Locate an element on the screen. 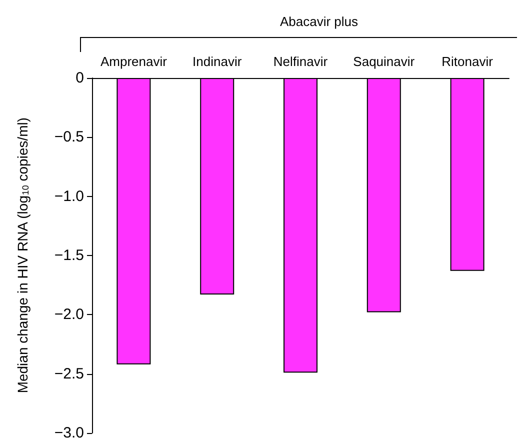 This screenshot has width=519, height=445. x-tick-label: Saquinavir is located at coordinates (384, 61).